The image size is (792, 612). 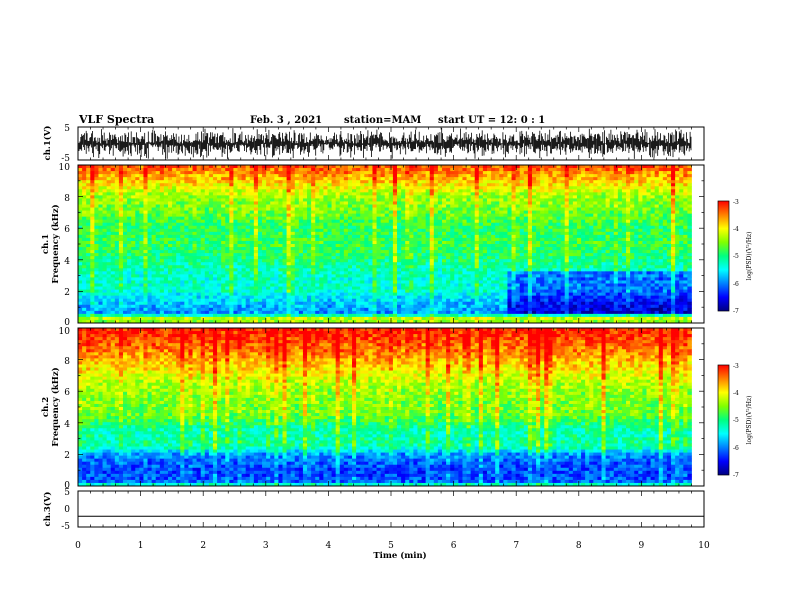 What do you see at coordinates (47, 143) in the screenshot?
I see `ch1-waveform-ylabel: ch.1(V)` at bounding box center [47, 143].